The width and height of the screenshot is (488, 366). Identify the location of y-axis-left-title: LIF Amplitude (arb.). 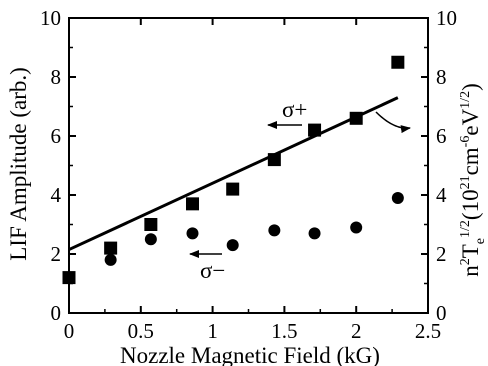
(18, 164).